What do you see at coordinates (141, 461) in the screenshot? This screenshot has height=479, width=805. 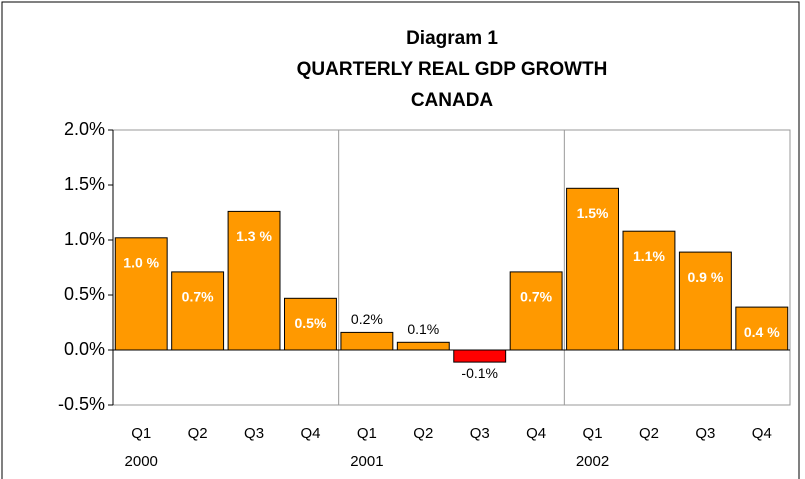 I see `x-group-label: 2000` at bounding box center [141, 461].